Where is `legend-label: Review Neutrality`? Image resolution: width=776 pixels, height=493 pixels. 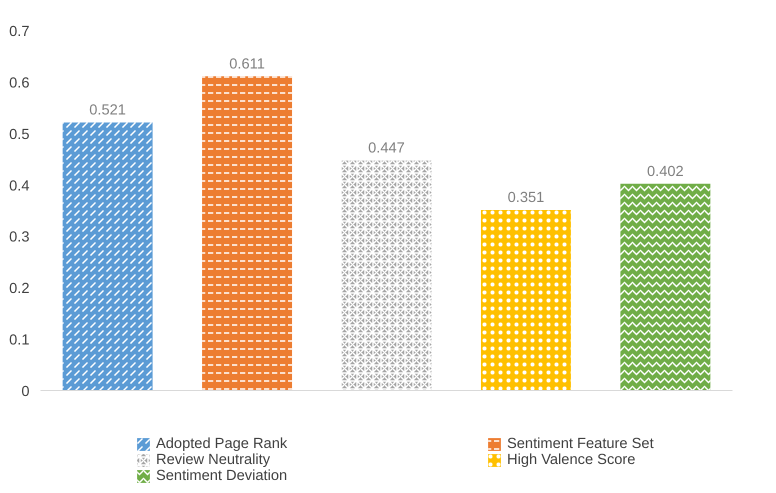
legend-label: Review Neutrality is located at coordinates (214, 460).